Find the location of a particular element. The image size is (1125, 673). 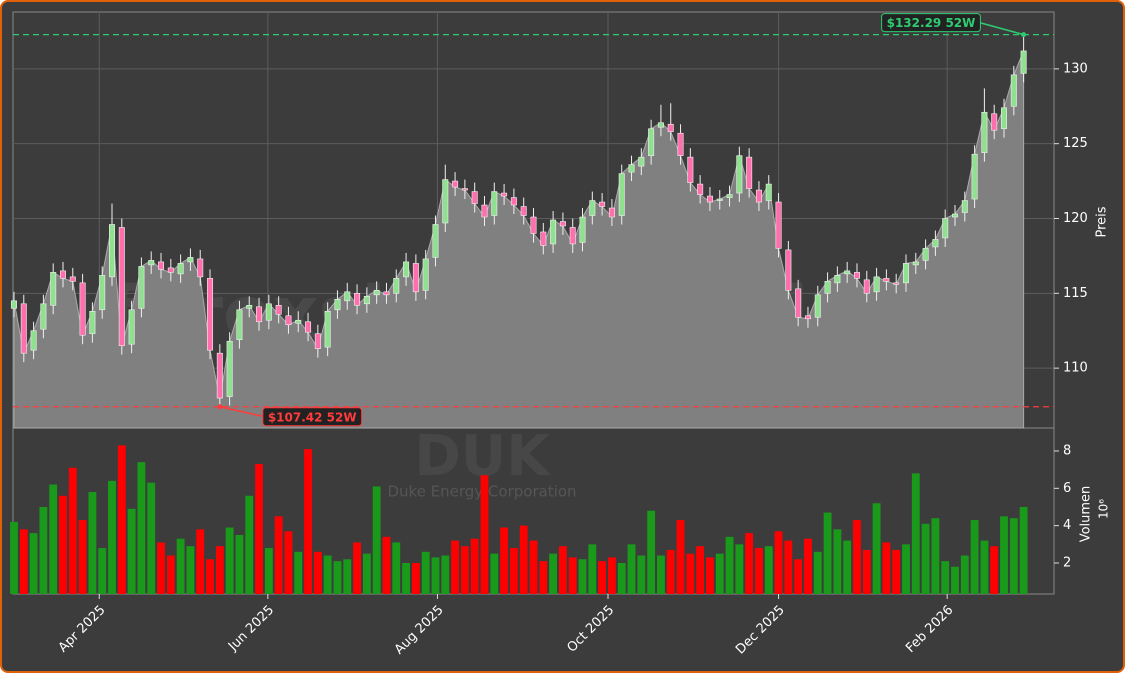

x-tick-label: Feb 2026 is located at coordinates (929, 629).